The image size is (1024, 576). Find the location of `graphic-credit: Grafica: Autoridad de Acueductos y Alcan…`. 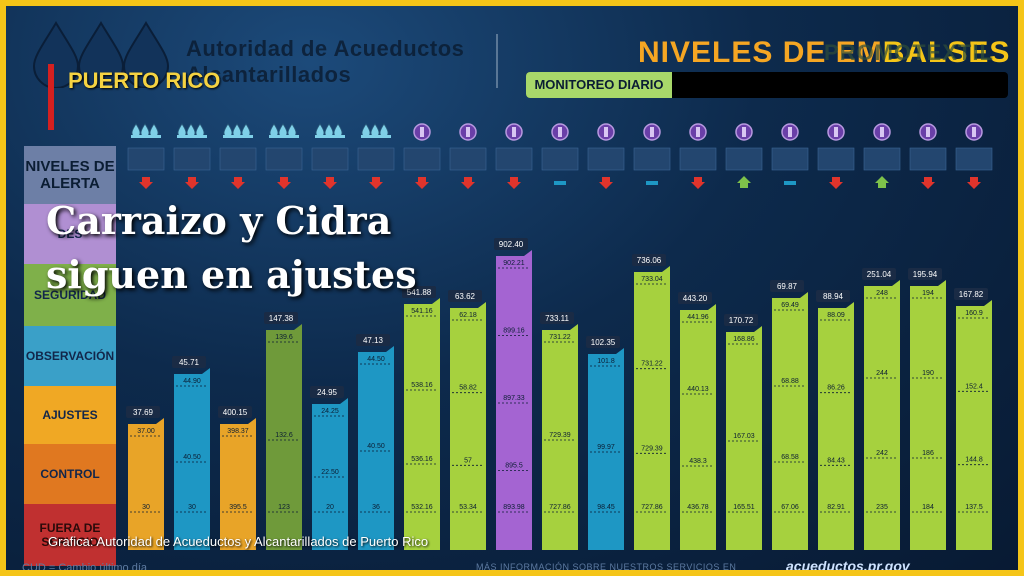

graphic-credit: Grafica: Autoridad de Acueductos y Alcan… is located at coordinates (238, 541).